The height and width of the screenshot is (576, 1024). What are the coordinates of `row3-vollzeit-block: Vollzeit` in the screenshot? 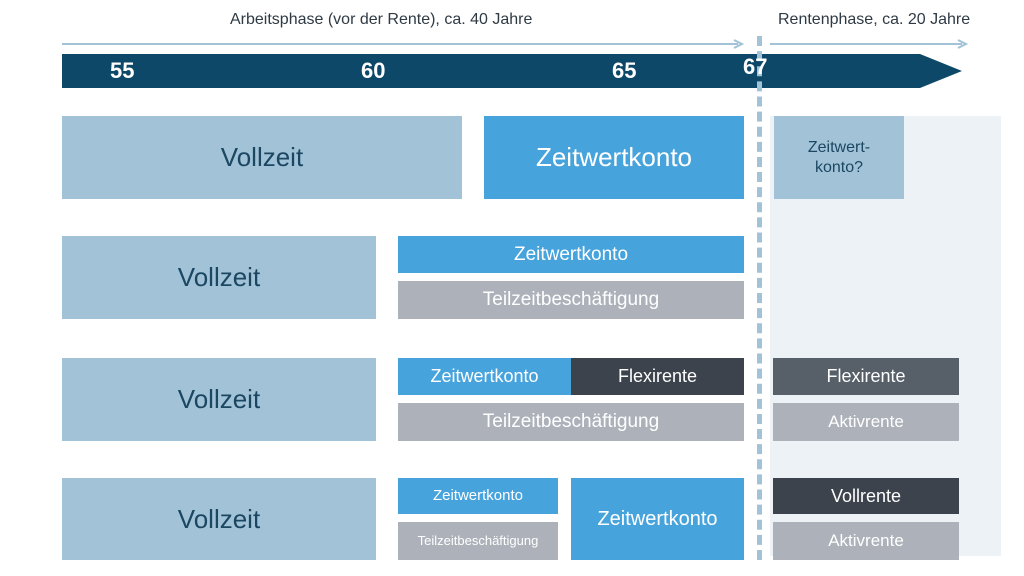 It's located at (219, 399).